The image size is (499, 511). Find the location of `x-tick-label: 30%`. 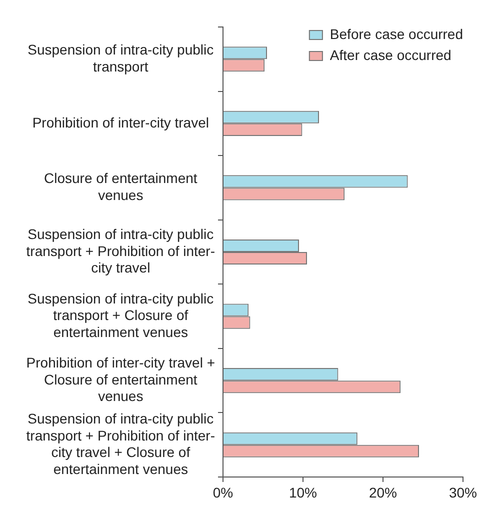

x-tick-label: 30% is located at coordinates (463, 492).